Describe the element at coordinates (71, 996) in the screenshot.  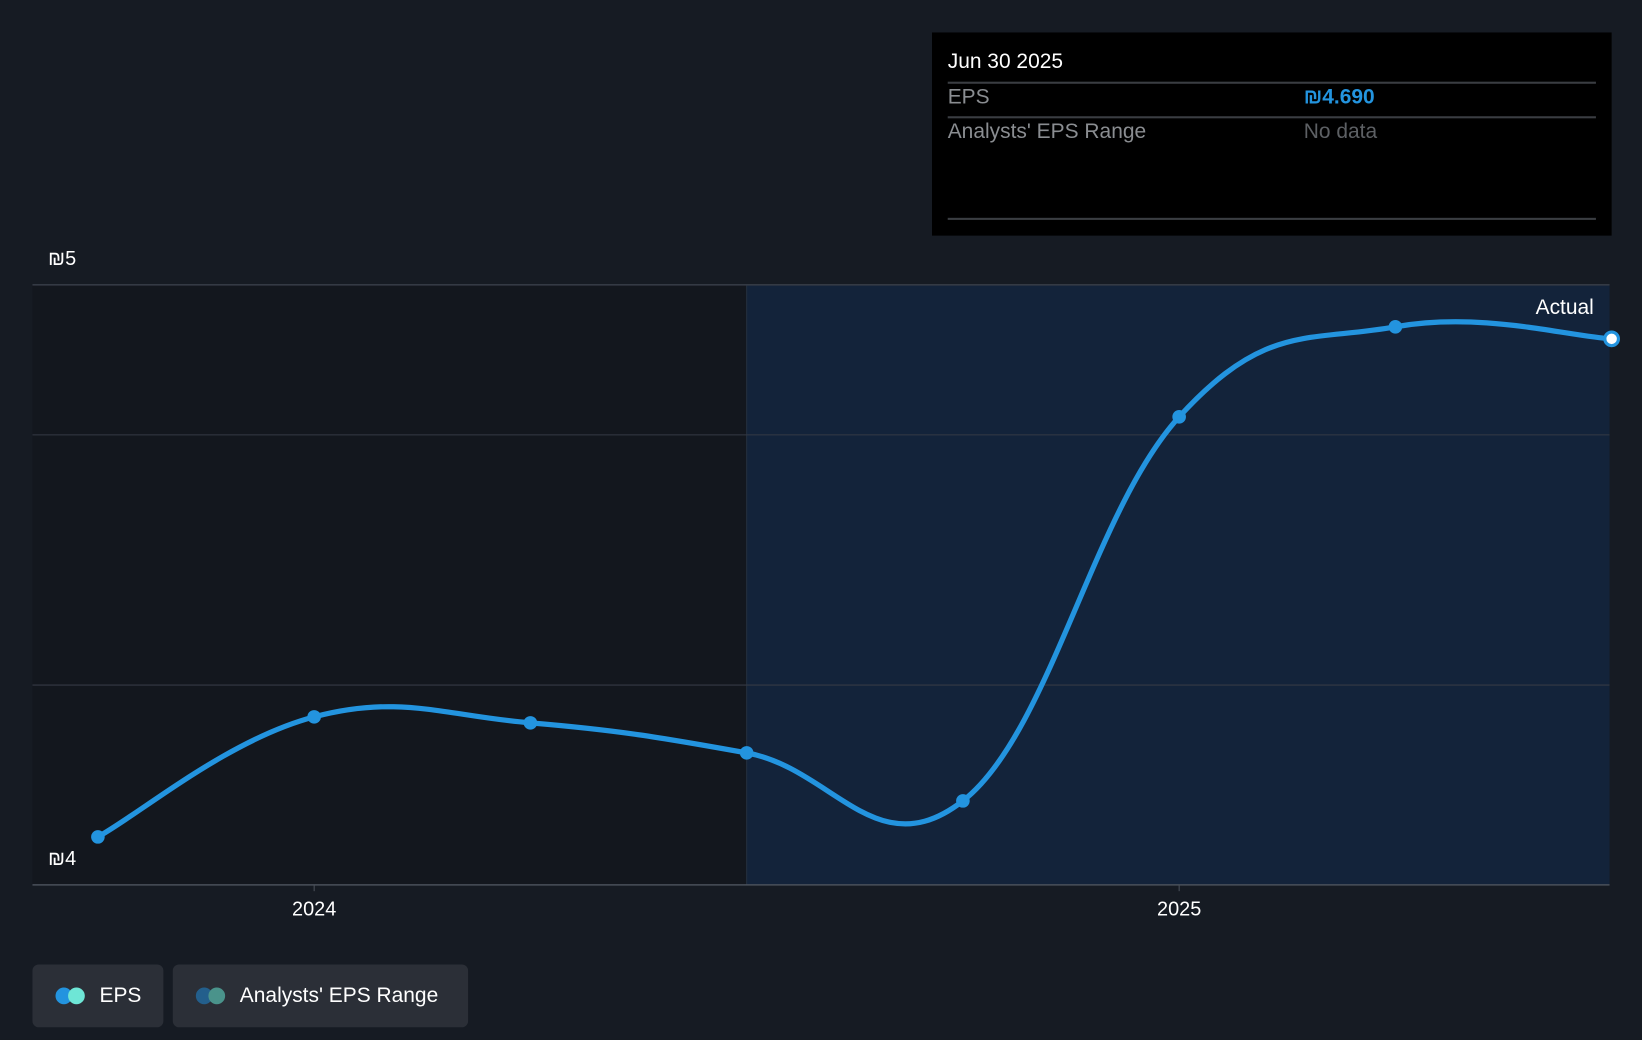
I see `eps-legend-icon` at that location.